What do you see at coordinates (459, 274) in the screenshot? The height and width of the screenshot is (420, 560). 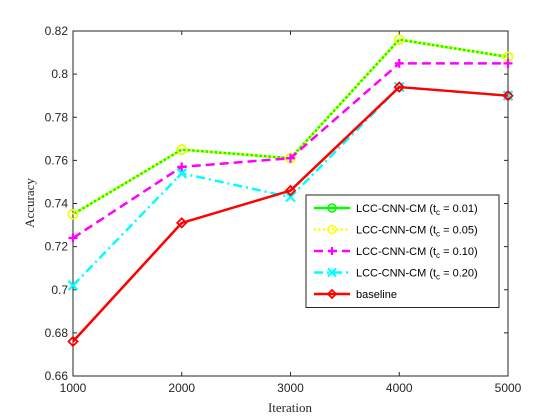 I see `legend-label-tail: = 0.20)` at bounding box center [459, 274].